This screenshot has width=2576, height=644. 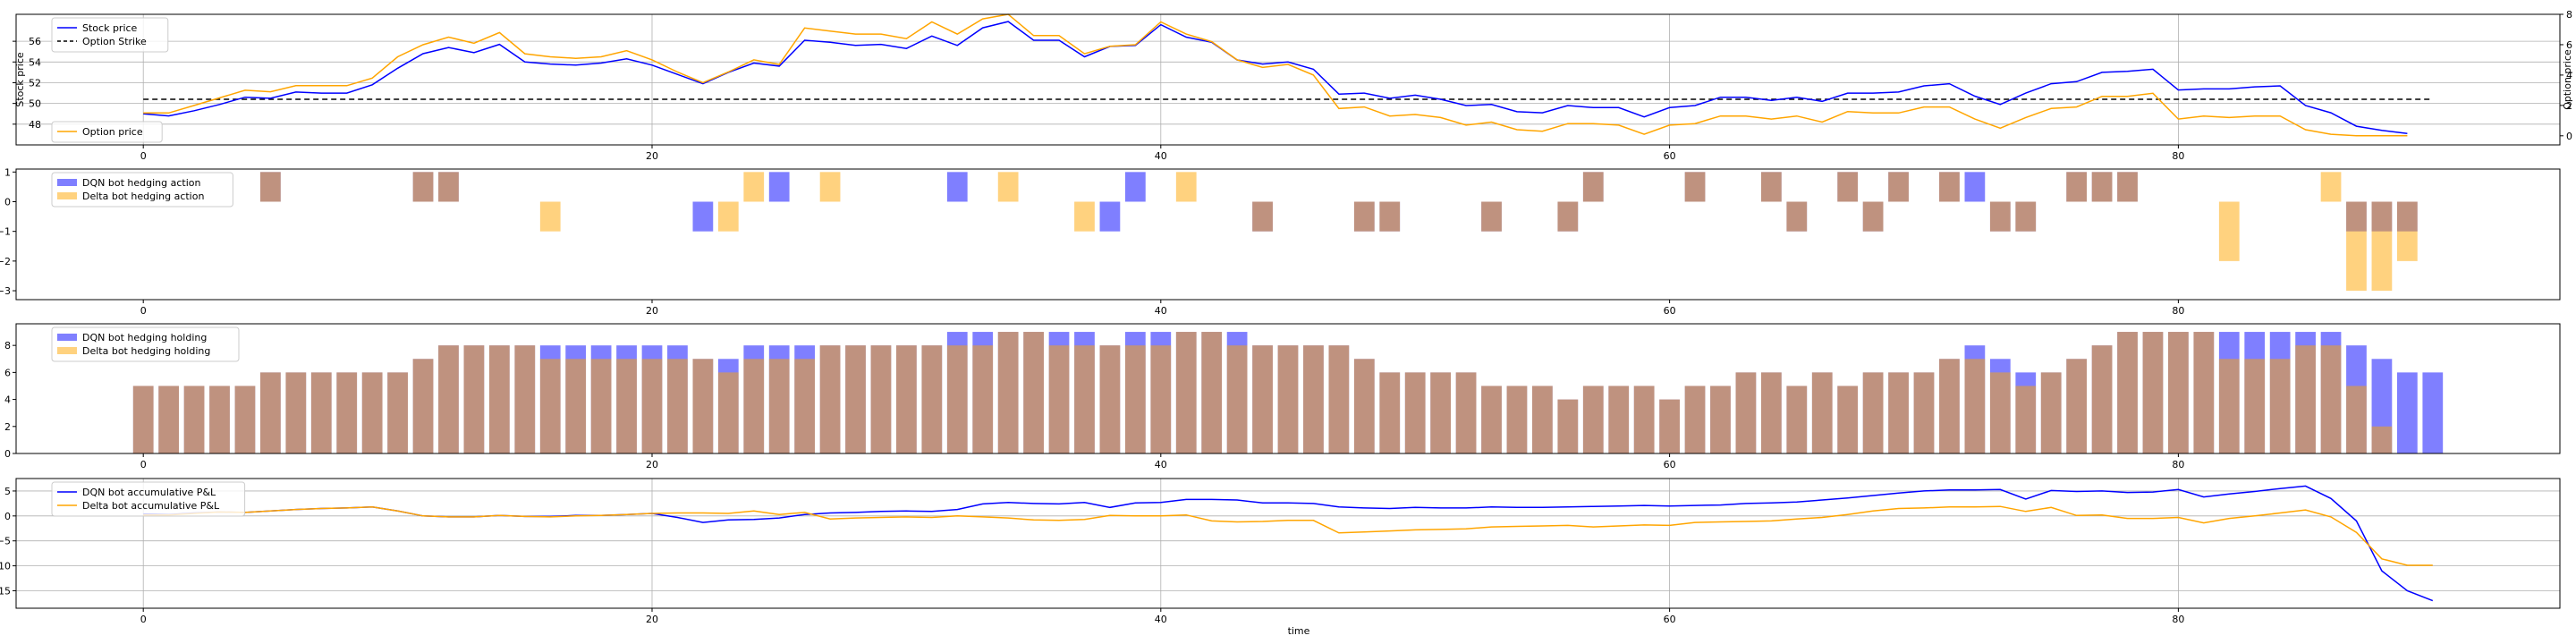 What do you see at coordinates (5, 591) in the screenshot?
I see `y-tick-label: −15` at bounding box center [5, 591].